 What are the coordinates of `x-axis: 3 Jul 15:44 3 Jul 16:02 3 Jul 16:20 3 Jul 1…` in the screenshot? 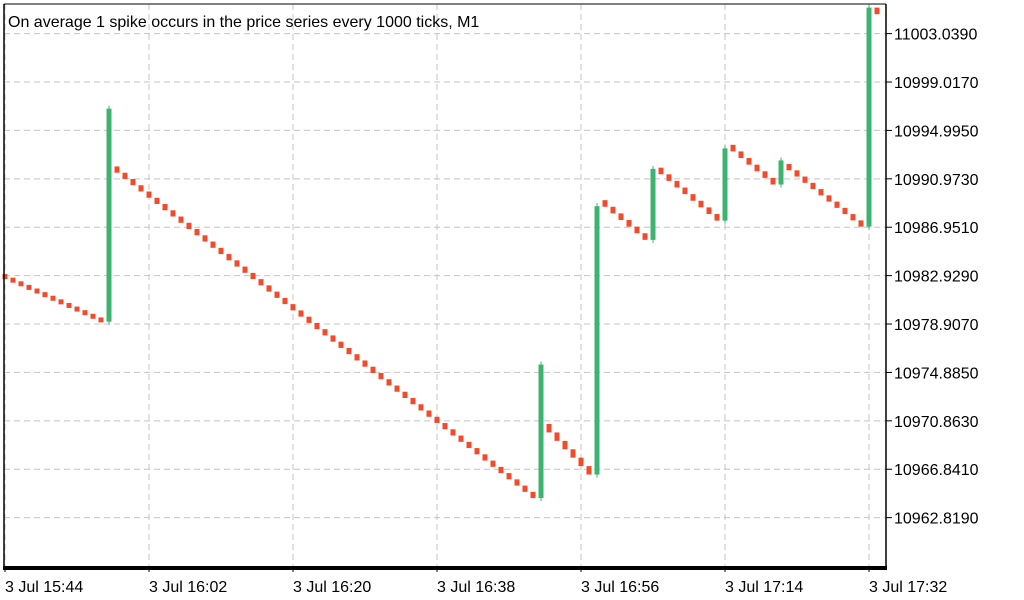 It's located at (475, 581).